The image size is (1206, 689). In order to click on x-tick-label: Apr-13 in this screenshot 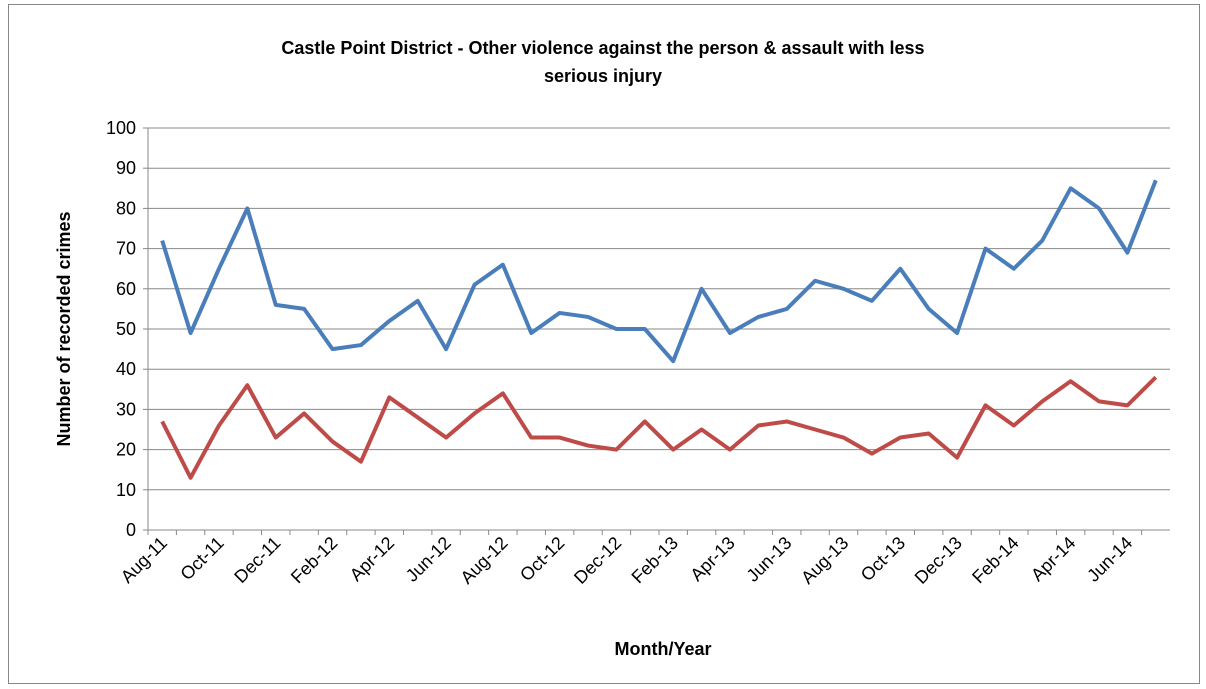, I will do `click(712, 559)`.